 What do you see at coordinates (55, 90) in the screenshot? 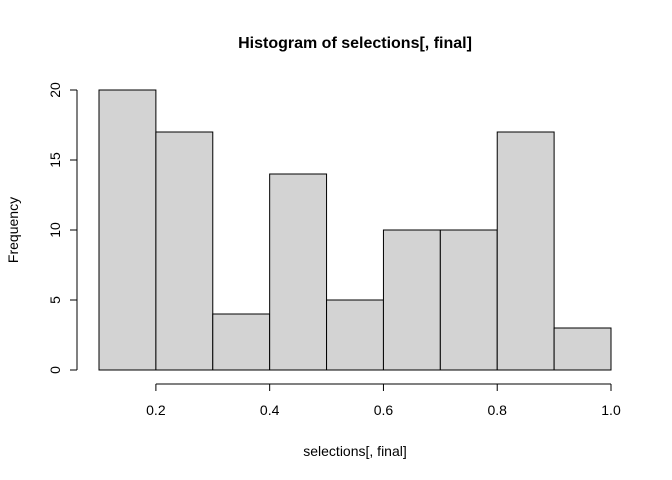
I see `y-tick-label: 20` at bounding box center [55, 90].